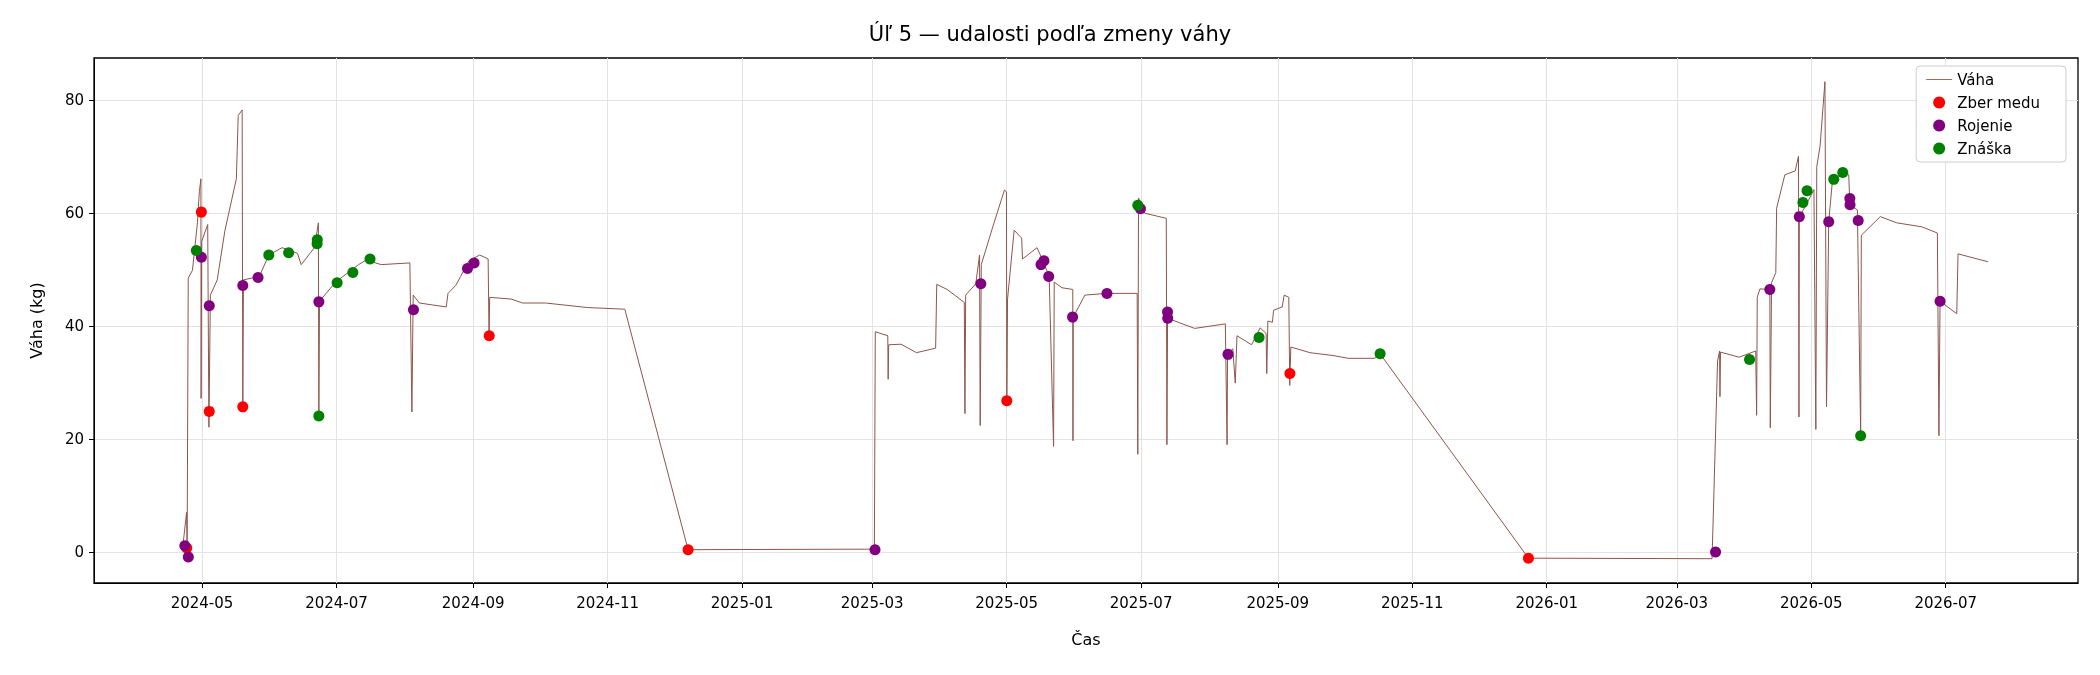 The width and height of the screenshot is (2100, 675). Describe the element at coordinates (74, 100) in the screenshot. I see `y-tick-label: 80` at that location.